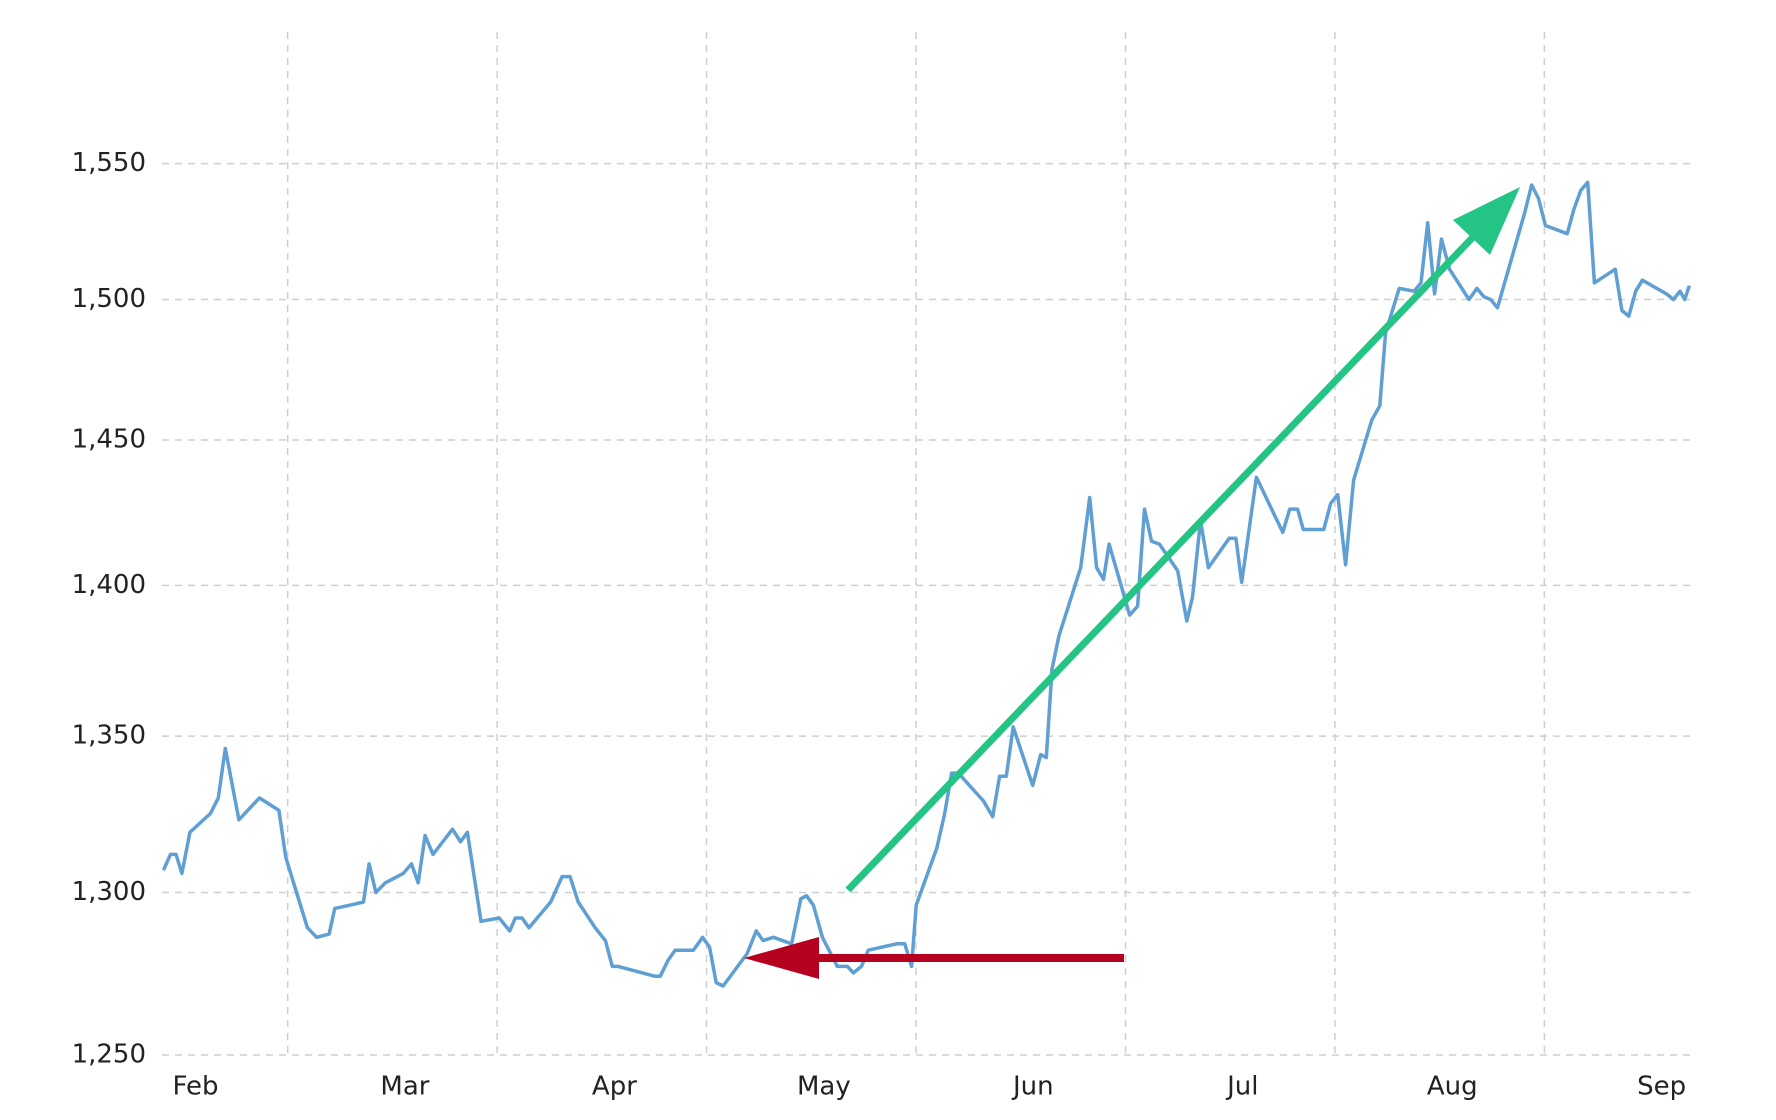 This screenshot has width=1776, height=1120. I want to click on y-tick-label: 1,450, so click(109, 439).